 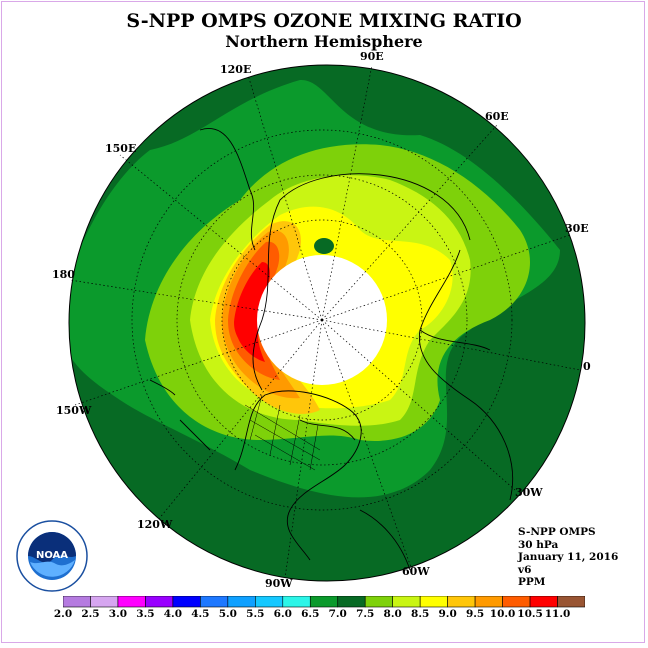 What do you see at coordinates (538, 544) in the screenshot?
I see `info-level: 30 hPa` at bounding box center [538, 544].